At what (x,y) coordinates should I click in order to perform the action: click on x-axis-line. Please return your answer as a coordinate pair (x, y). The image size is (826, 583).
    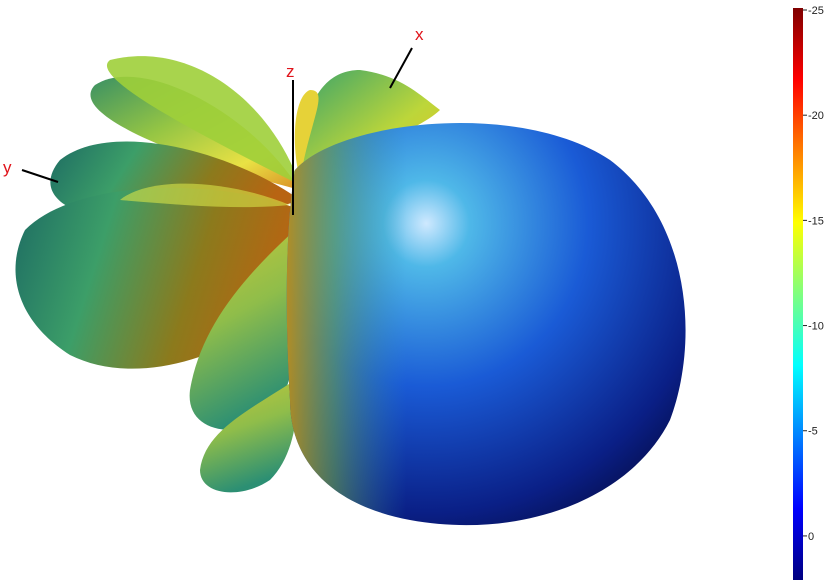
    Looking at the image, I should click on (401, 68).